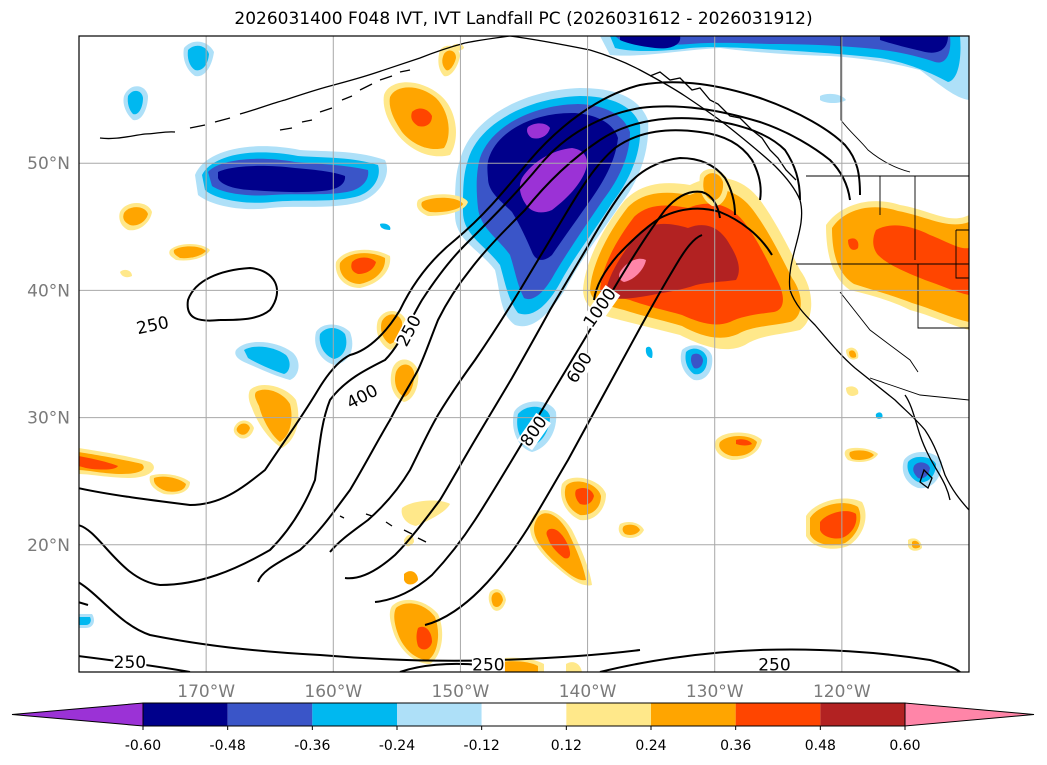 This screenshot has height=765, width=1047. What do you see at coordinates (650, 746) in the screenshot?
I see `colorbar-tick-label: 0.24` at bounding box center [650, 746].